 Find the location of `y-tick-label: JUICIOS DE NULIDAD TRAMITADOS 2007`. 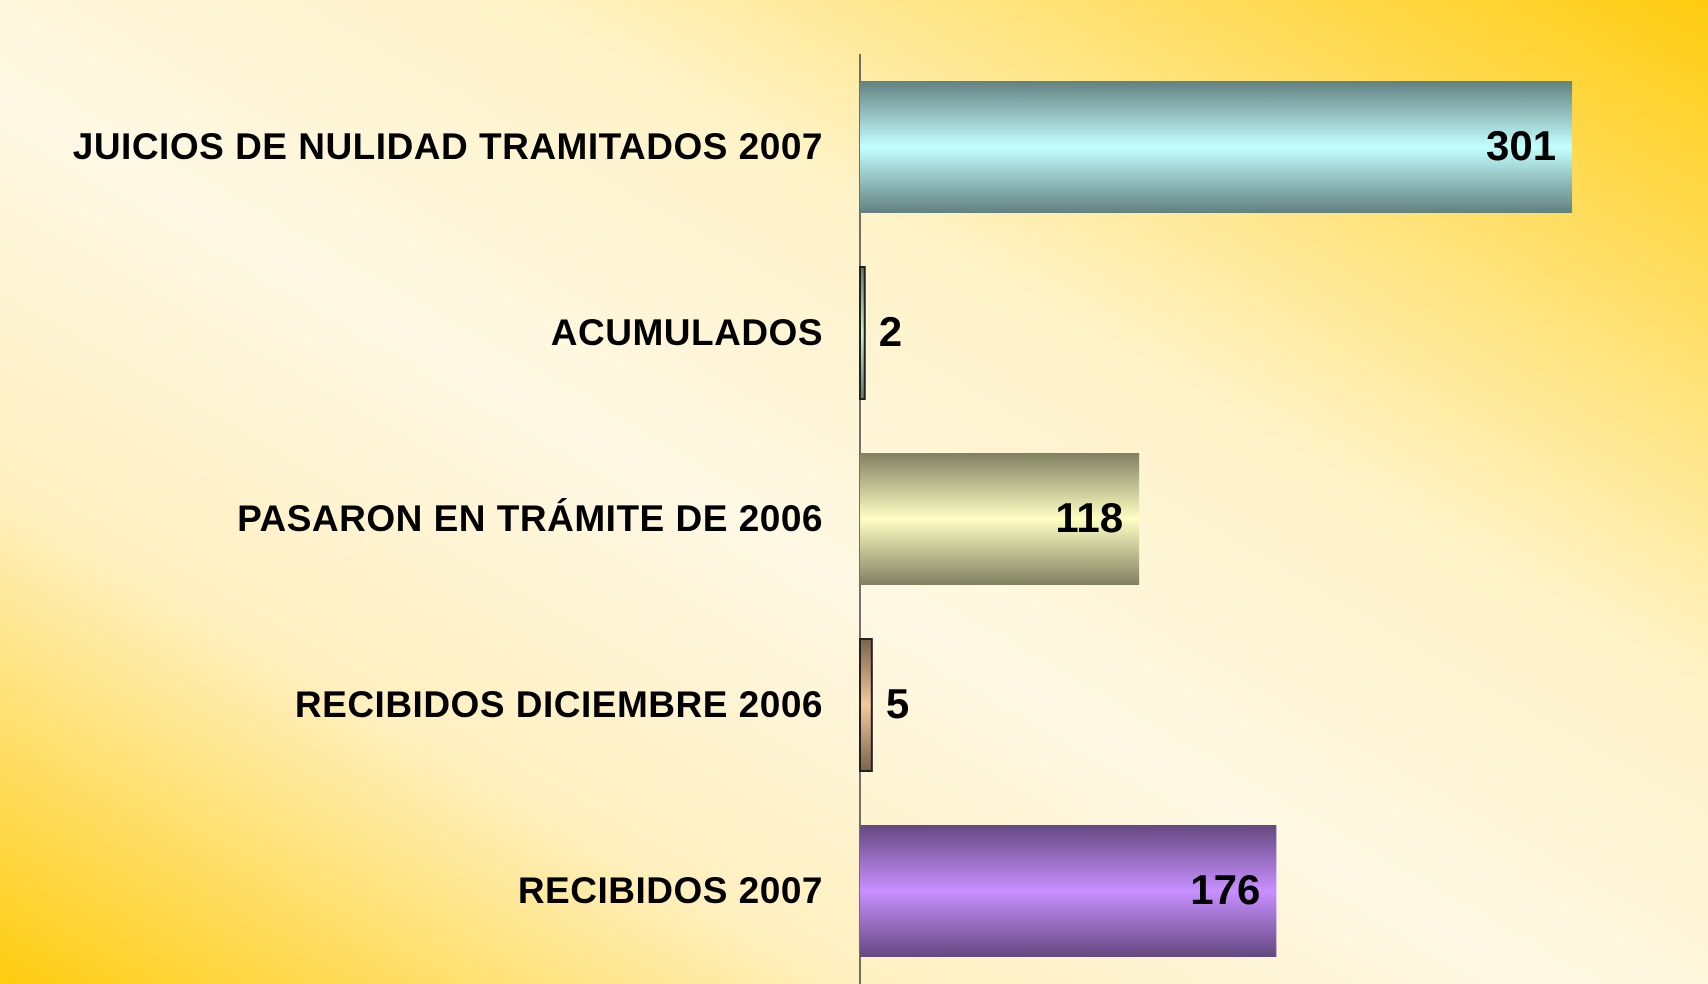

y-tick-label: JUICIOS DE NULIDAD TRAMITADOS 2007 is located at coordinates (447, 146).